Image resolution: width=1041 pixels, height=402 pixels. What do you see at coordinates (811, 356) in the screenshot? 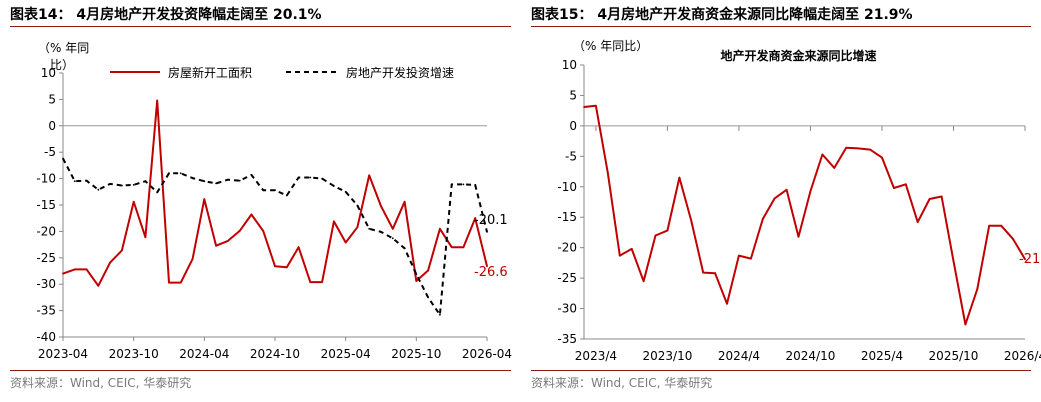
I see `x-tick-label: 2024/10` at bounding box center [811, 356].